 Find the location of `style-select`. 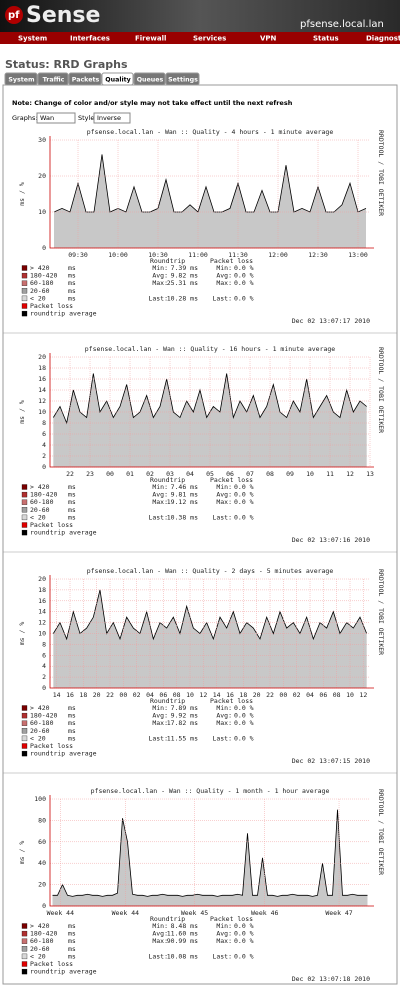

style-select is located at coordinates (112, 118).